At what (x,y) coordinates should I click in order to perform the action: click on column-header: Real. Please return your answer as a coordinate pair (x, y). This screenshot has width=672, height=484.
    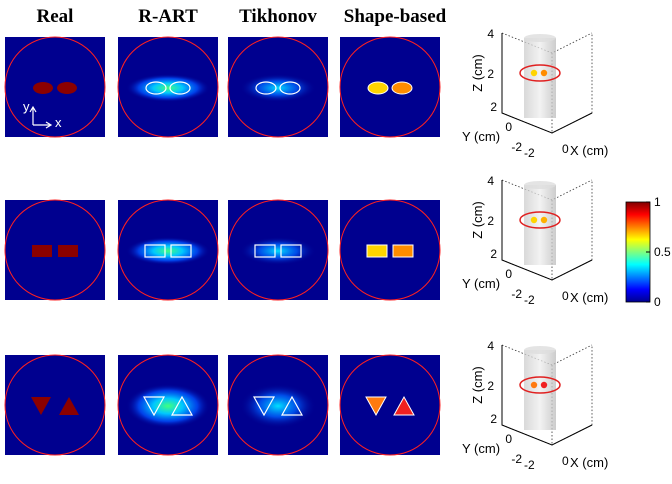
    Looking at the image, I should click on (55, 16).